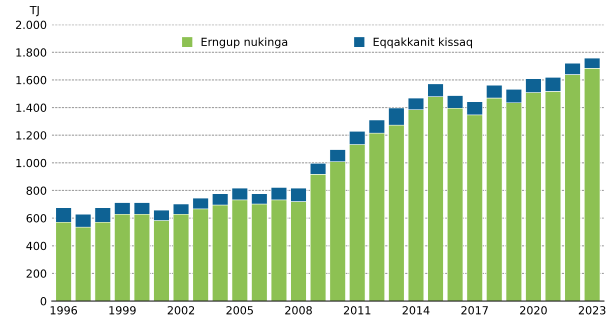  Describe the element at coordinates (533, 310) in the screenshot. I see `x-tick-label: 2020` at that location.